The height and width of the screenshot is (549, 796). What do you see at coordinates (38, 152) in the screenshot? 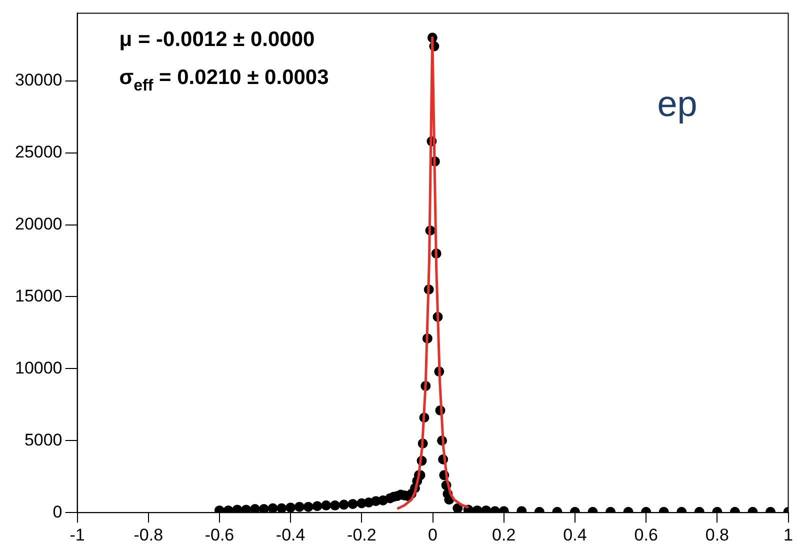
I see `y-tick-label: 25000` at bounding box center [38, 152].